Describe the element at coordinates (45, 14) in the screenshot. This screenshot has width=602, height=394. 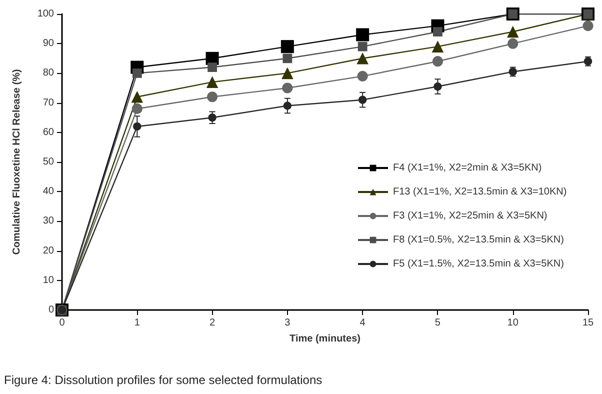
I see `y-tick-label: 100` at that location.